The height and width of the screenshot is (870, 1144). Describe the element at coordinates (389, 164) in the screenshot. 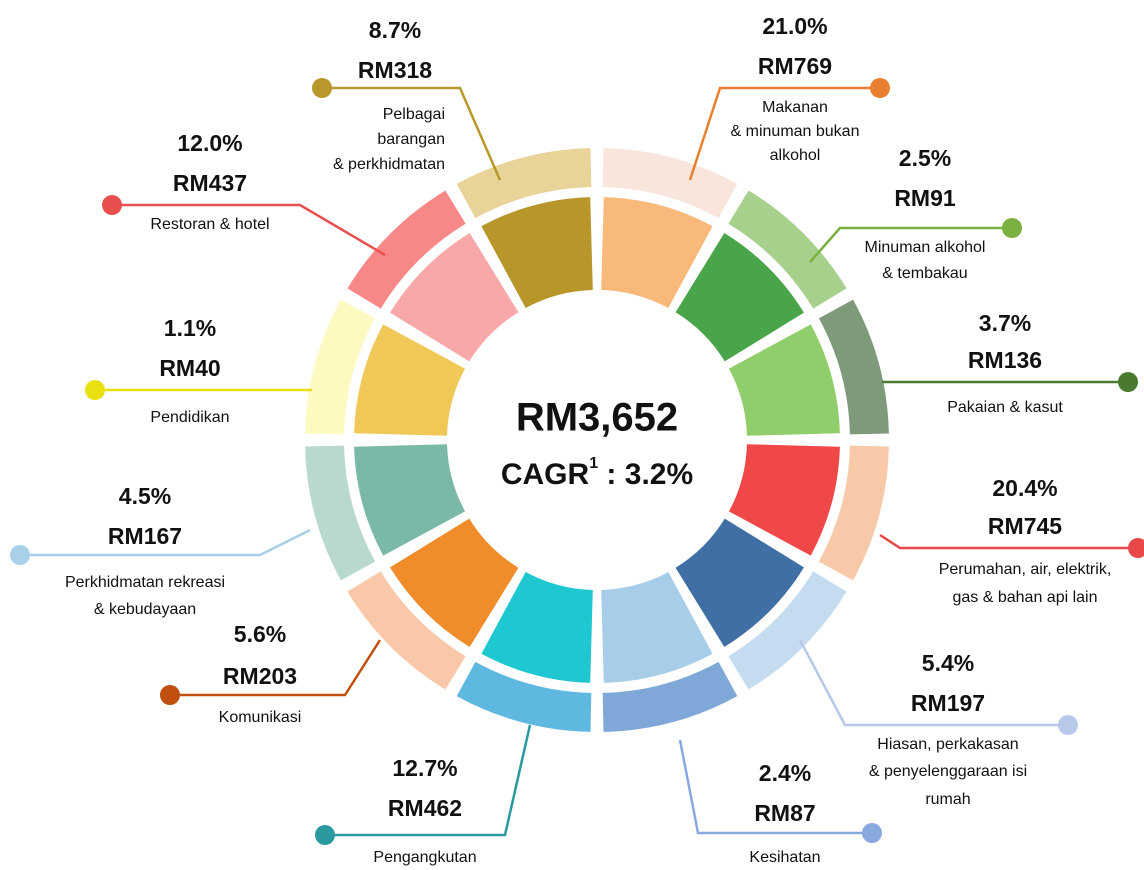

I see `label: & perkhidmatan` at that location.